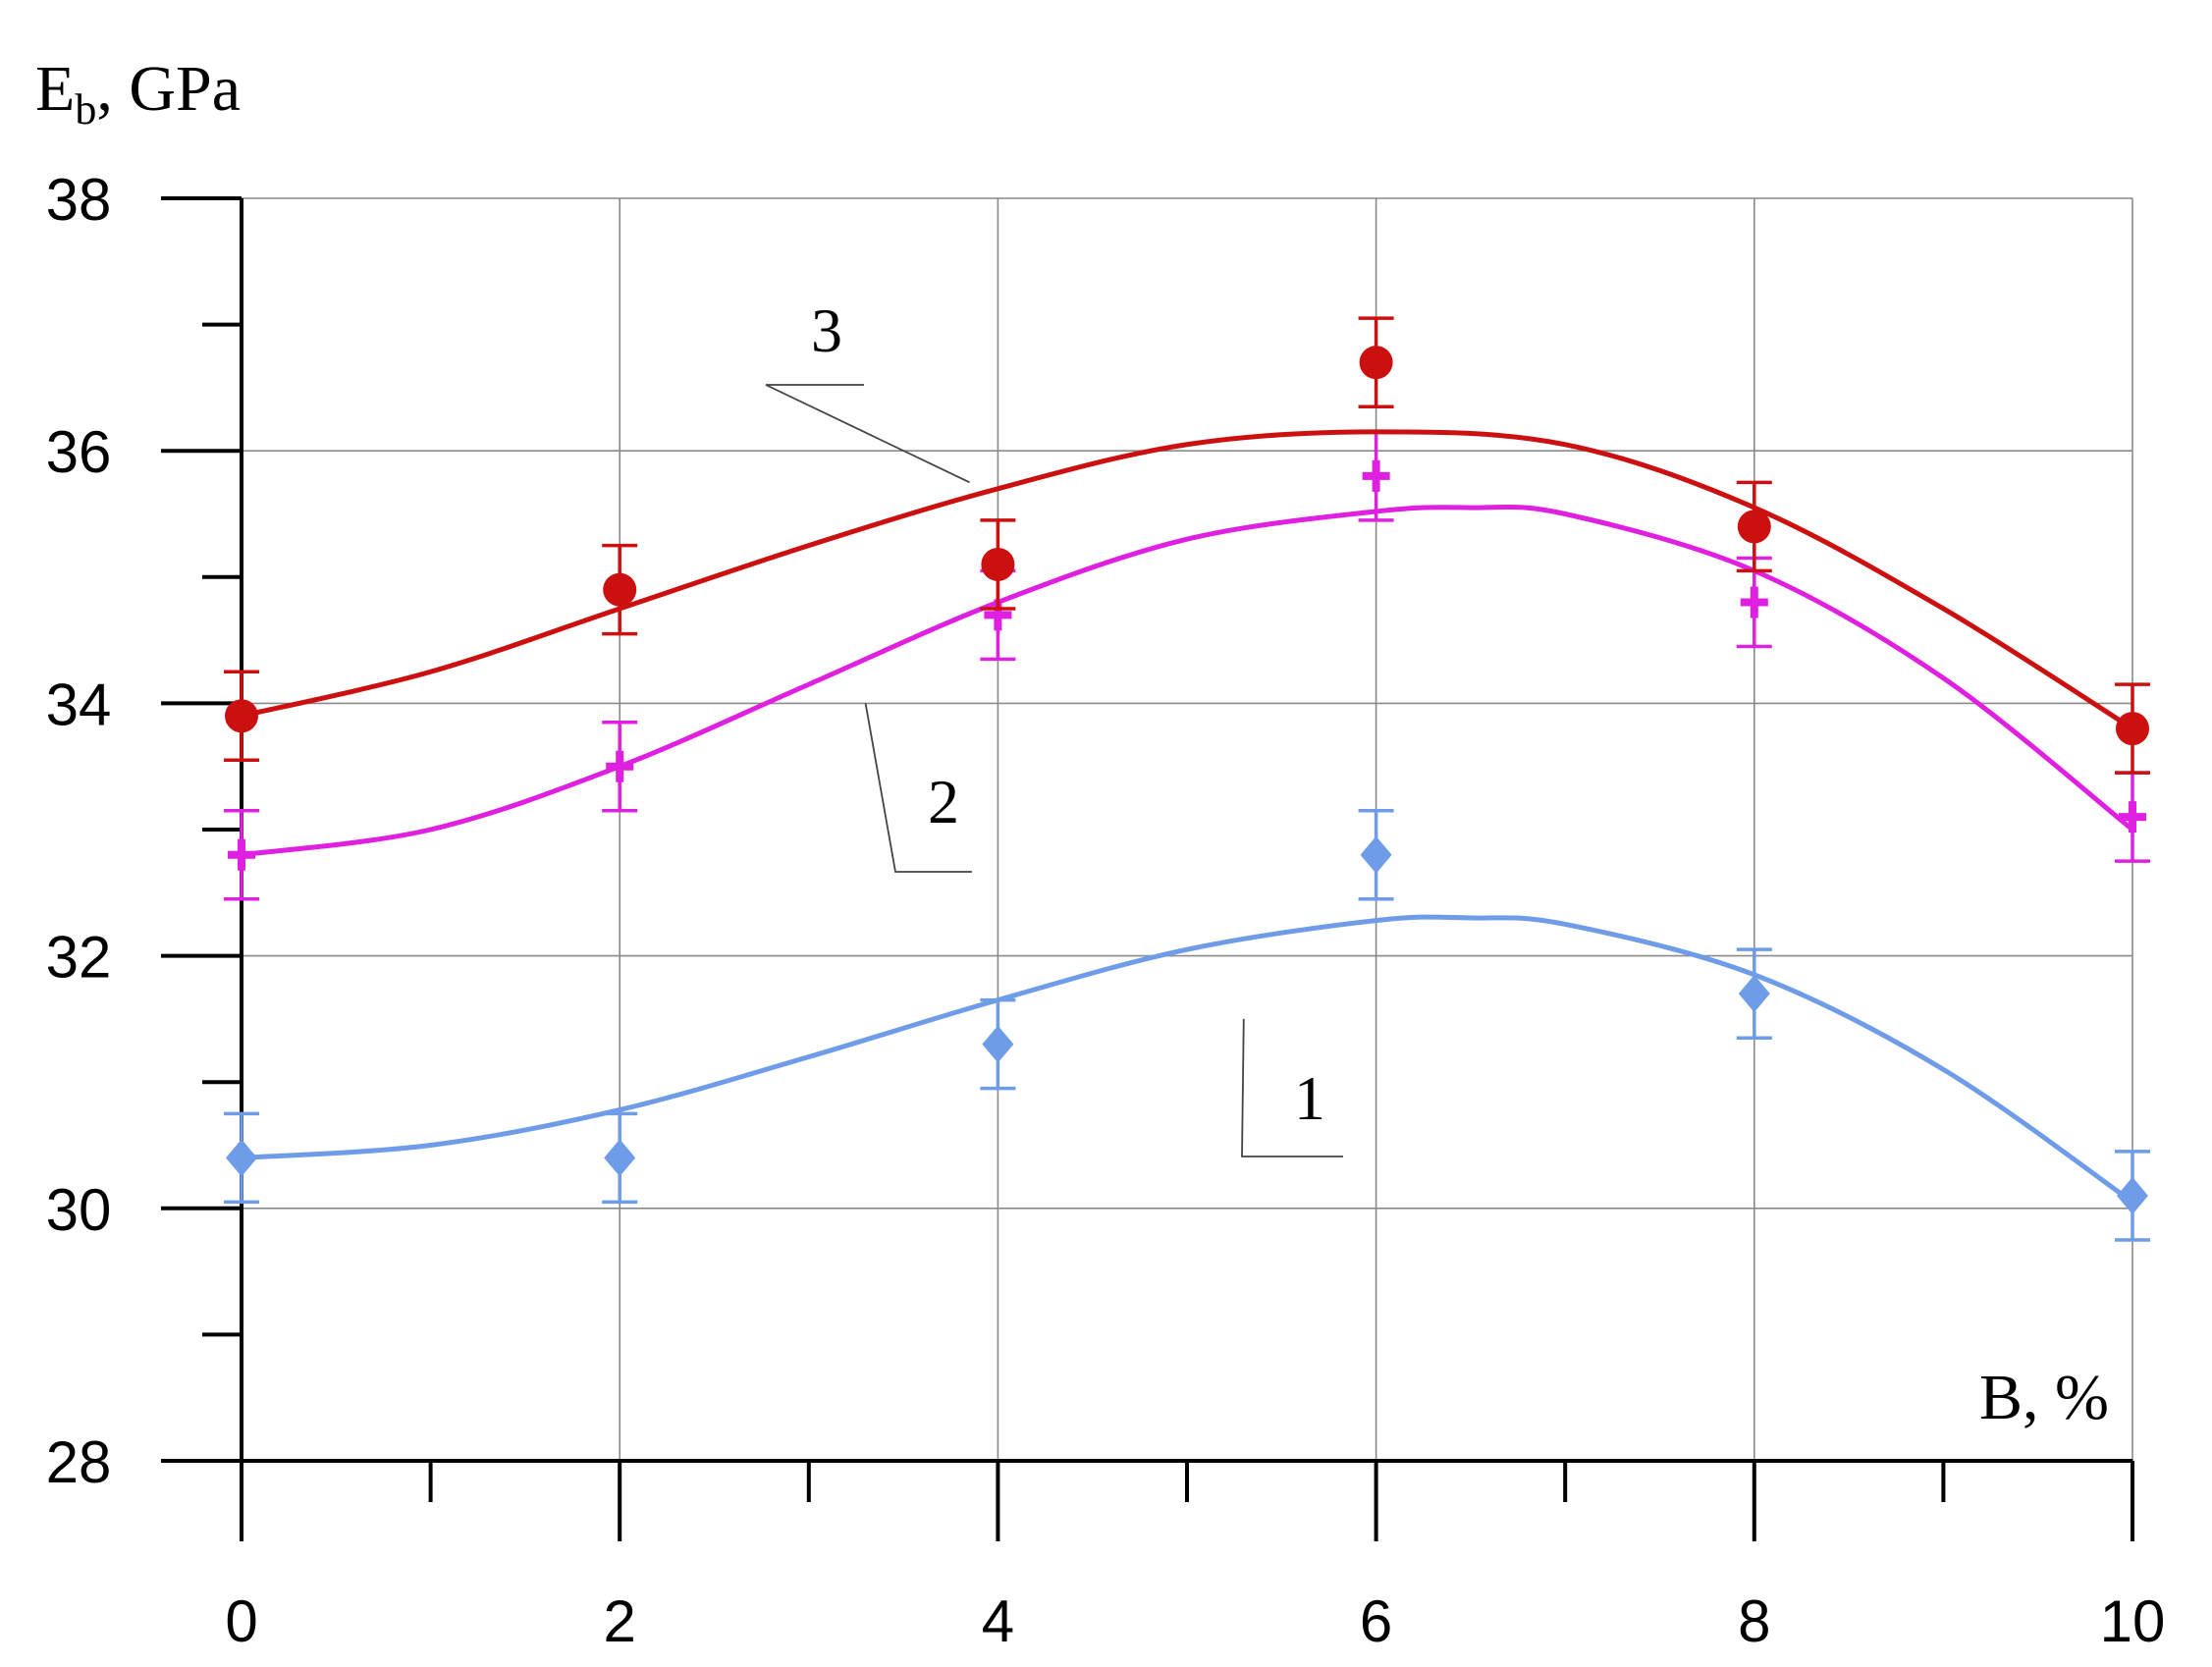 This screenshot has width=2212, height=1667. What do you see at coordinates (620, 1621) in the screenshot?
I see `x-tick-label: 2` at bounding box center [620, 1621].